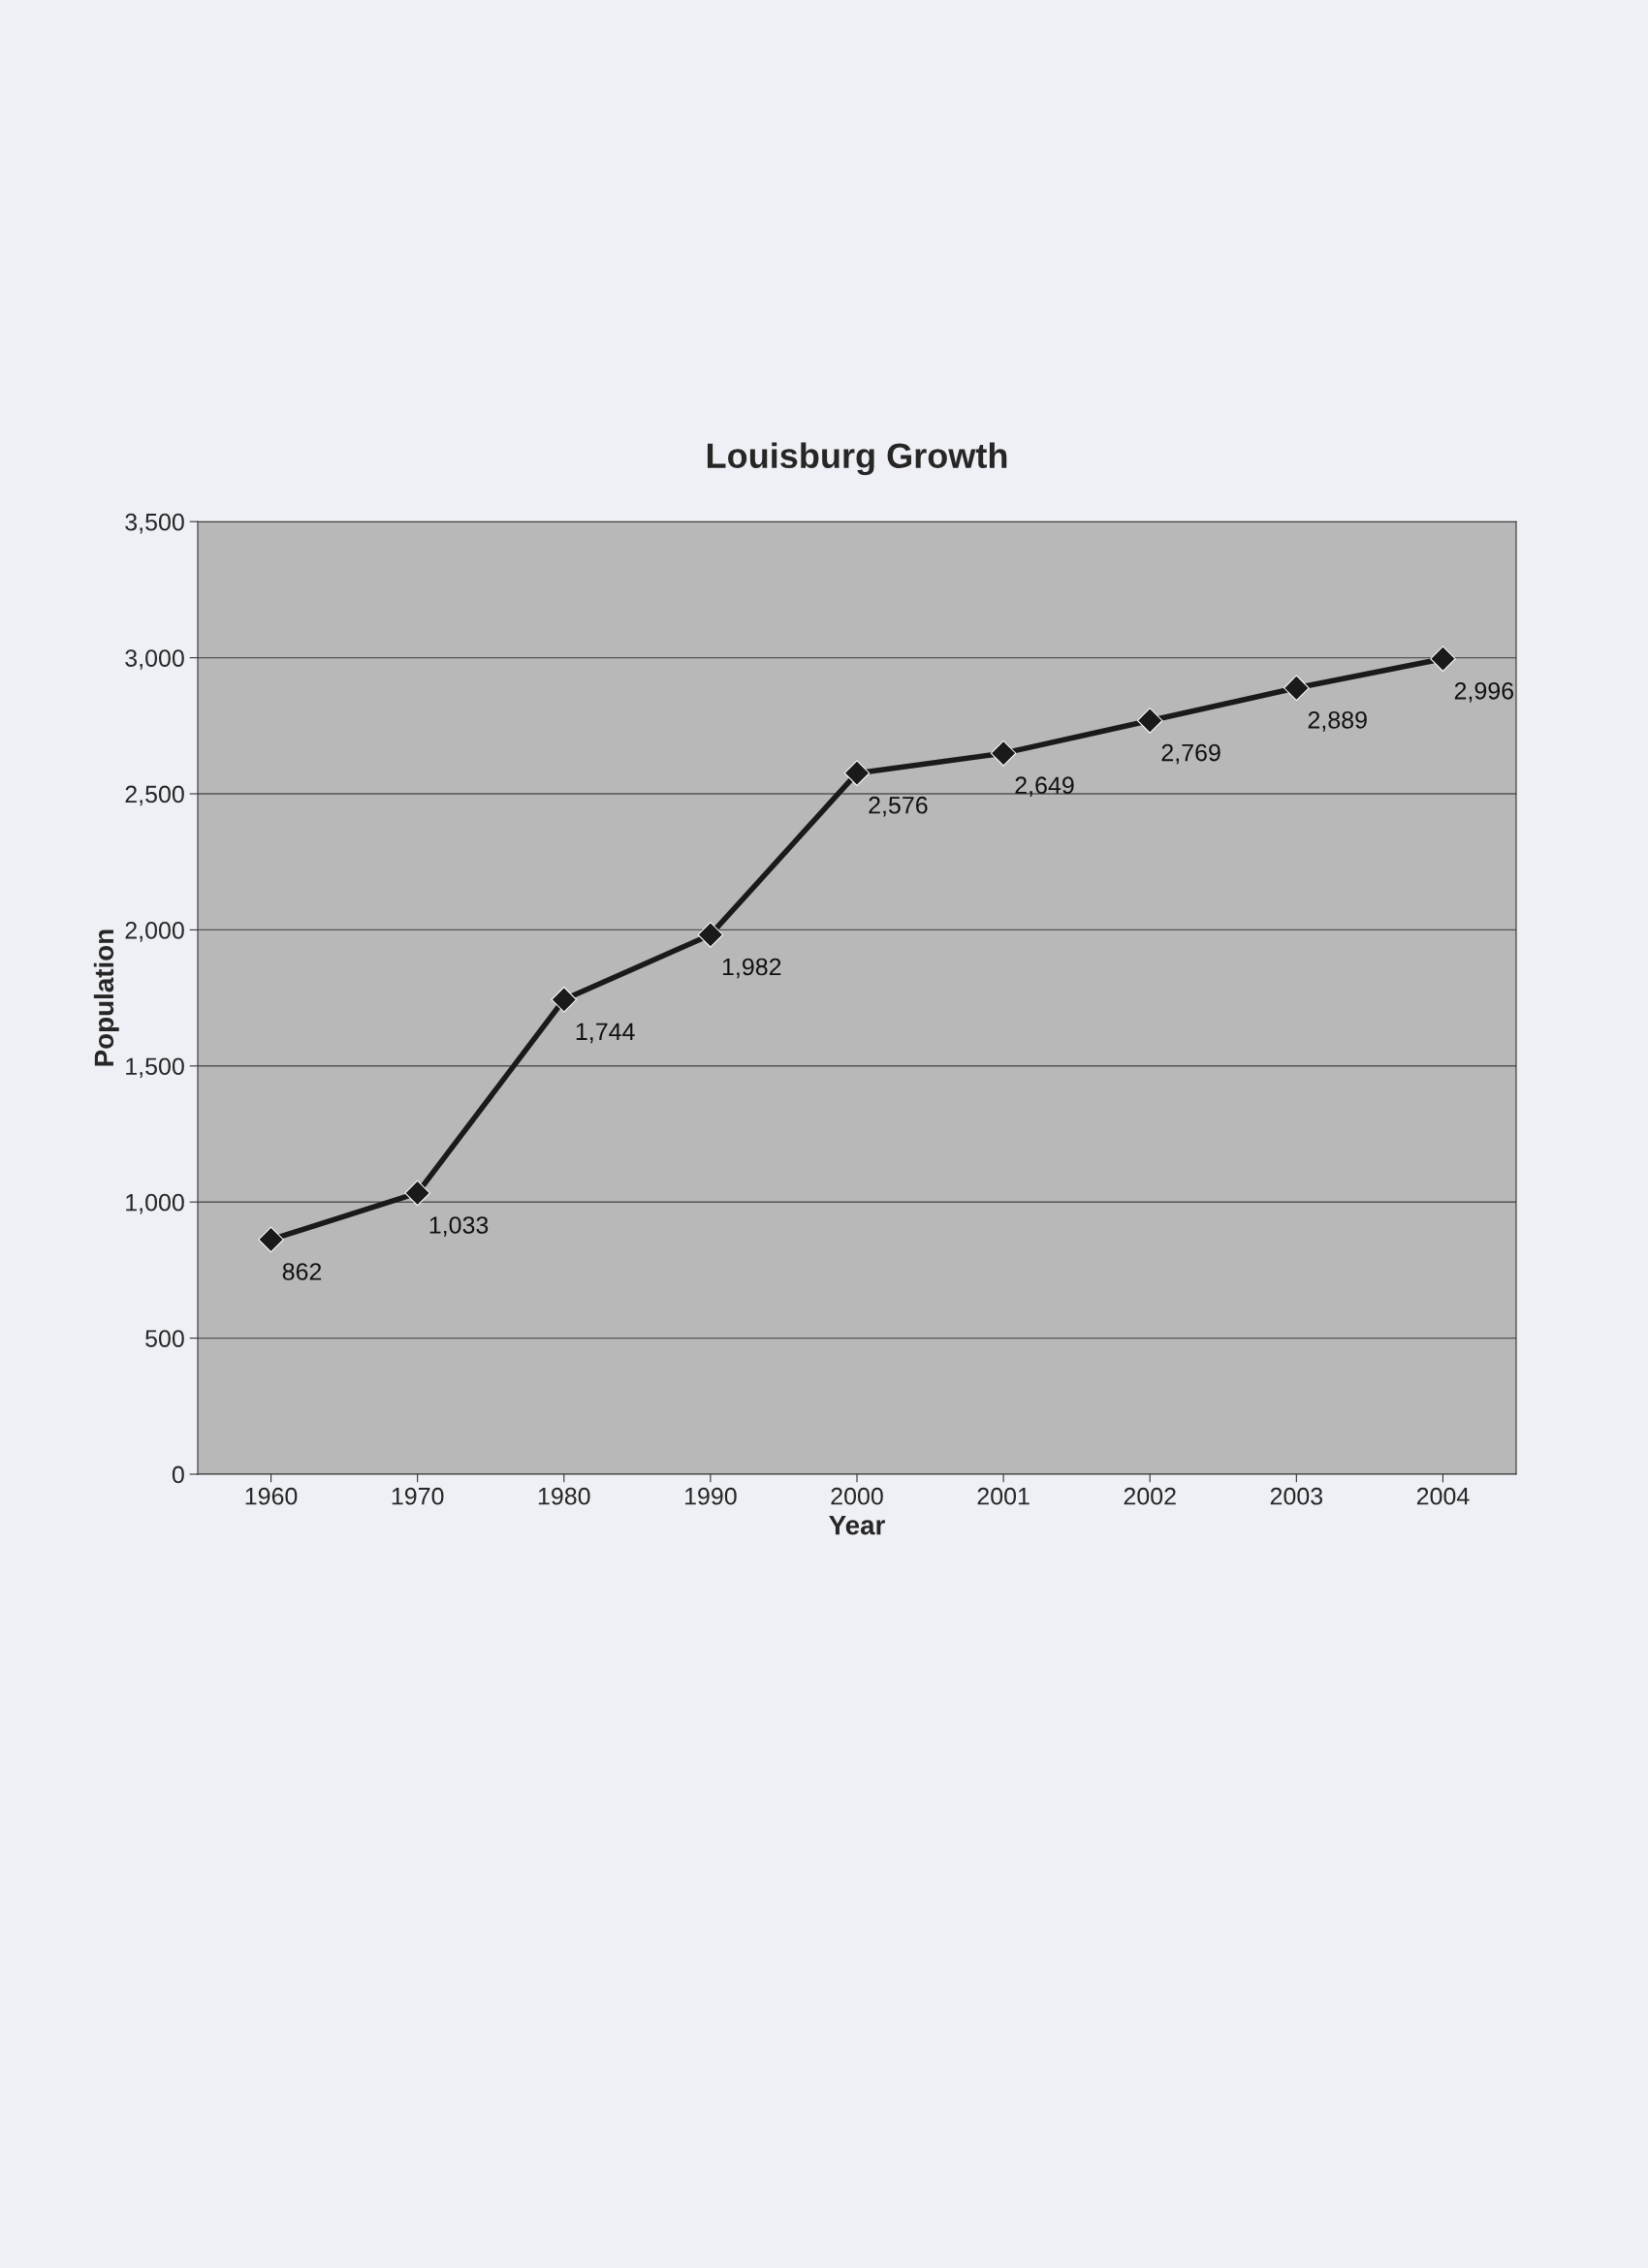 The height and width of the screenshot is (2268, 1648). Describe the element at coordinates (605, 1033) in the screenshot. I see `data-label: 1,744` at that location.